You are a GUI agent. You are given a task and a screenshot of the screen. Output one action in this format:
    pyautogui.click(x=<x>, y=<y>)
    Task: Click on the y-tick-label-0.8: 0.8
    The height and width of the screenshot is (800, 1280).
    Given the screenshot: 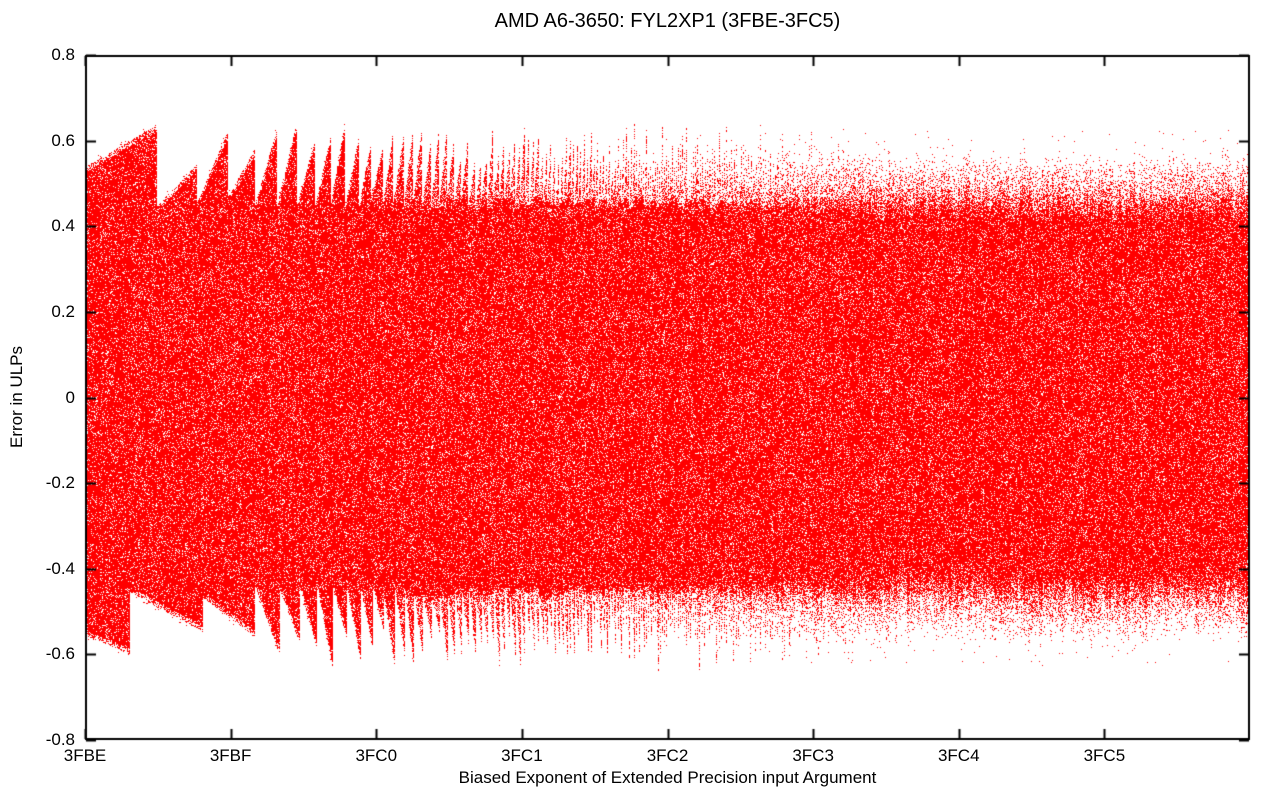 What is the action you would take?
    pyautogui.click(x=63, y=54)
    